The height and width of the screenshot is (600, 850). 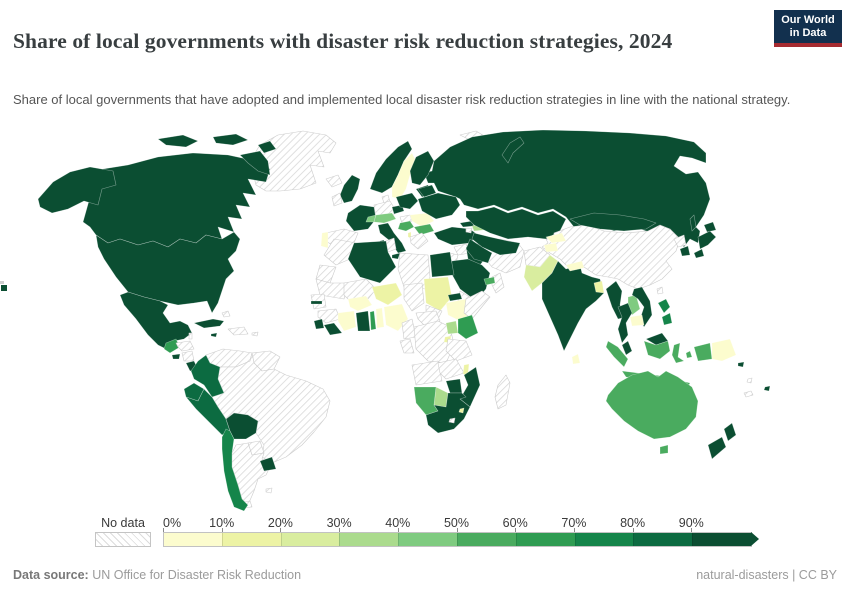 What do you see at coordinates (767, 388) in the screenshot?
I see `country-fiji` at bounding box center [767, 388].